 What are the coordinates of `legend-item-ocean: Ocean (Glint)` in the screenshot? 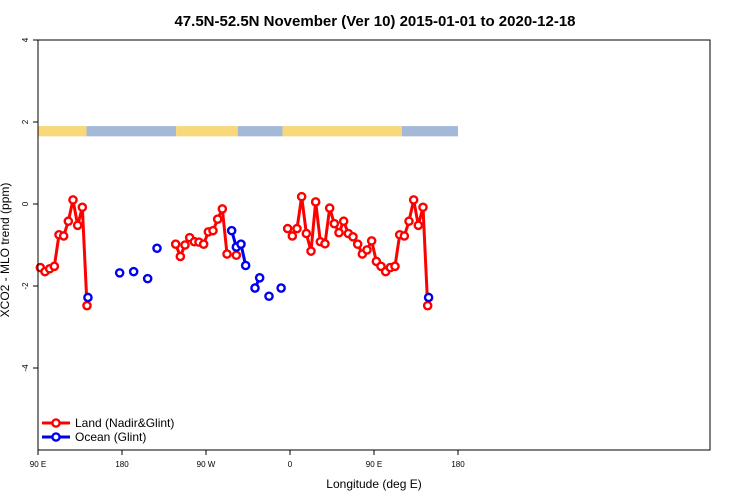 It's located at (94, 437).